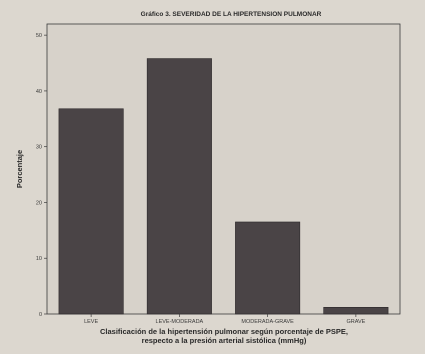 Image resolution: width=425 pixels, height=354 pixels. What do you see at coordinates (268, 268) in the screenshot?
I see `bar-moderada-grave` at bounding box center [268, 268].